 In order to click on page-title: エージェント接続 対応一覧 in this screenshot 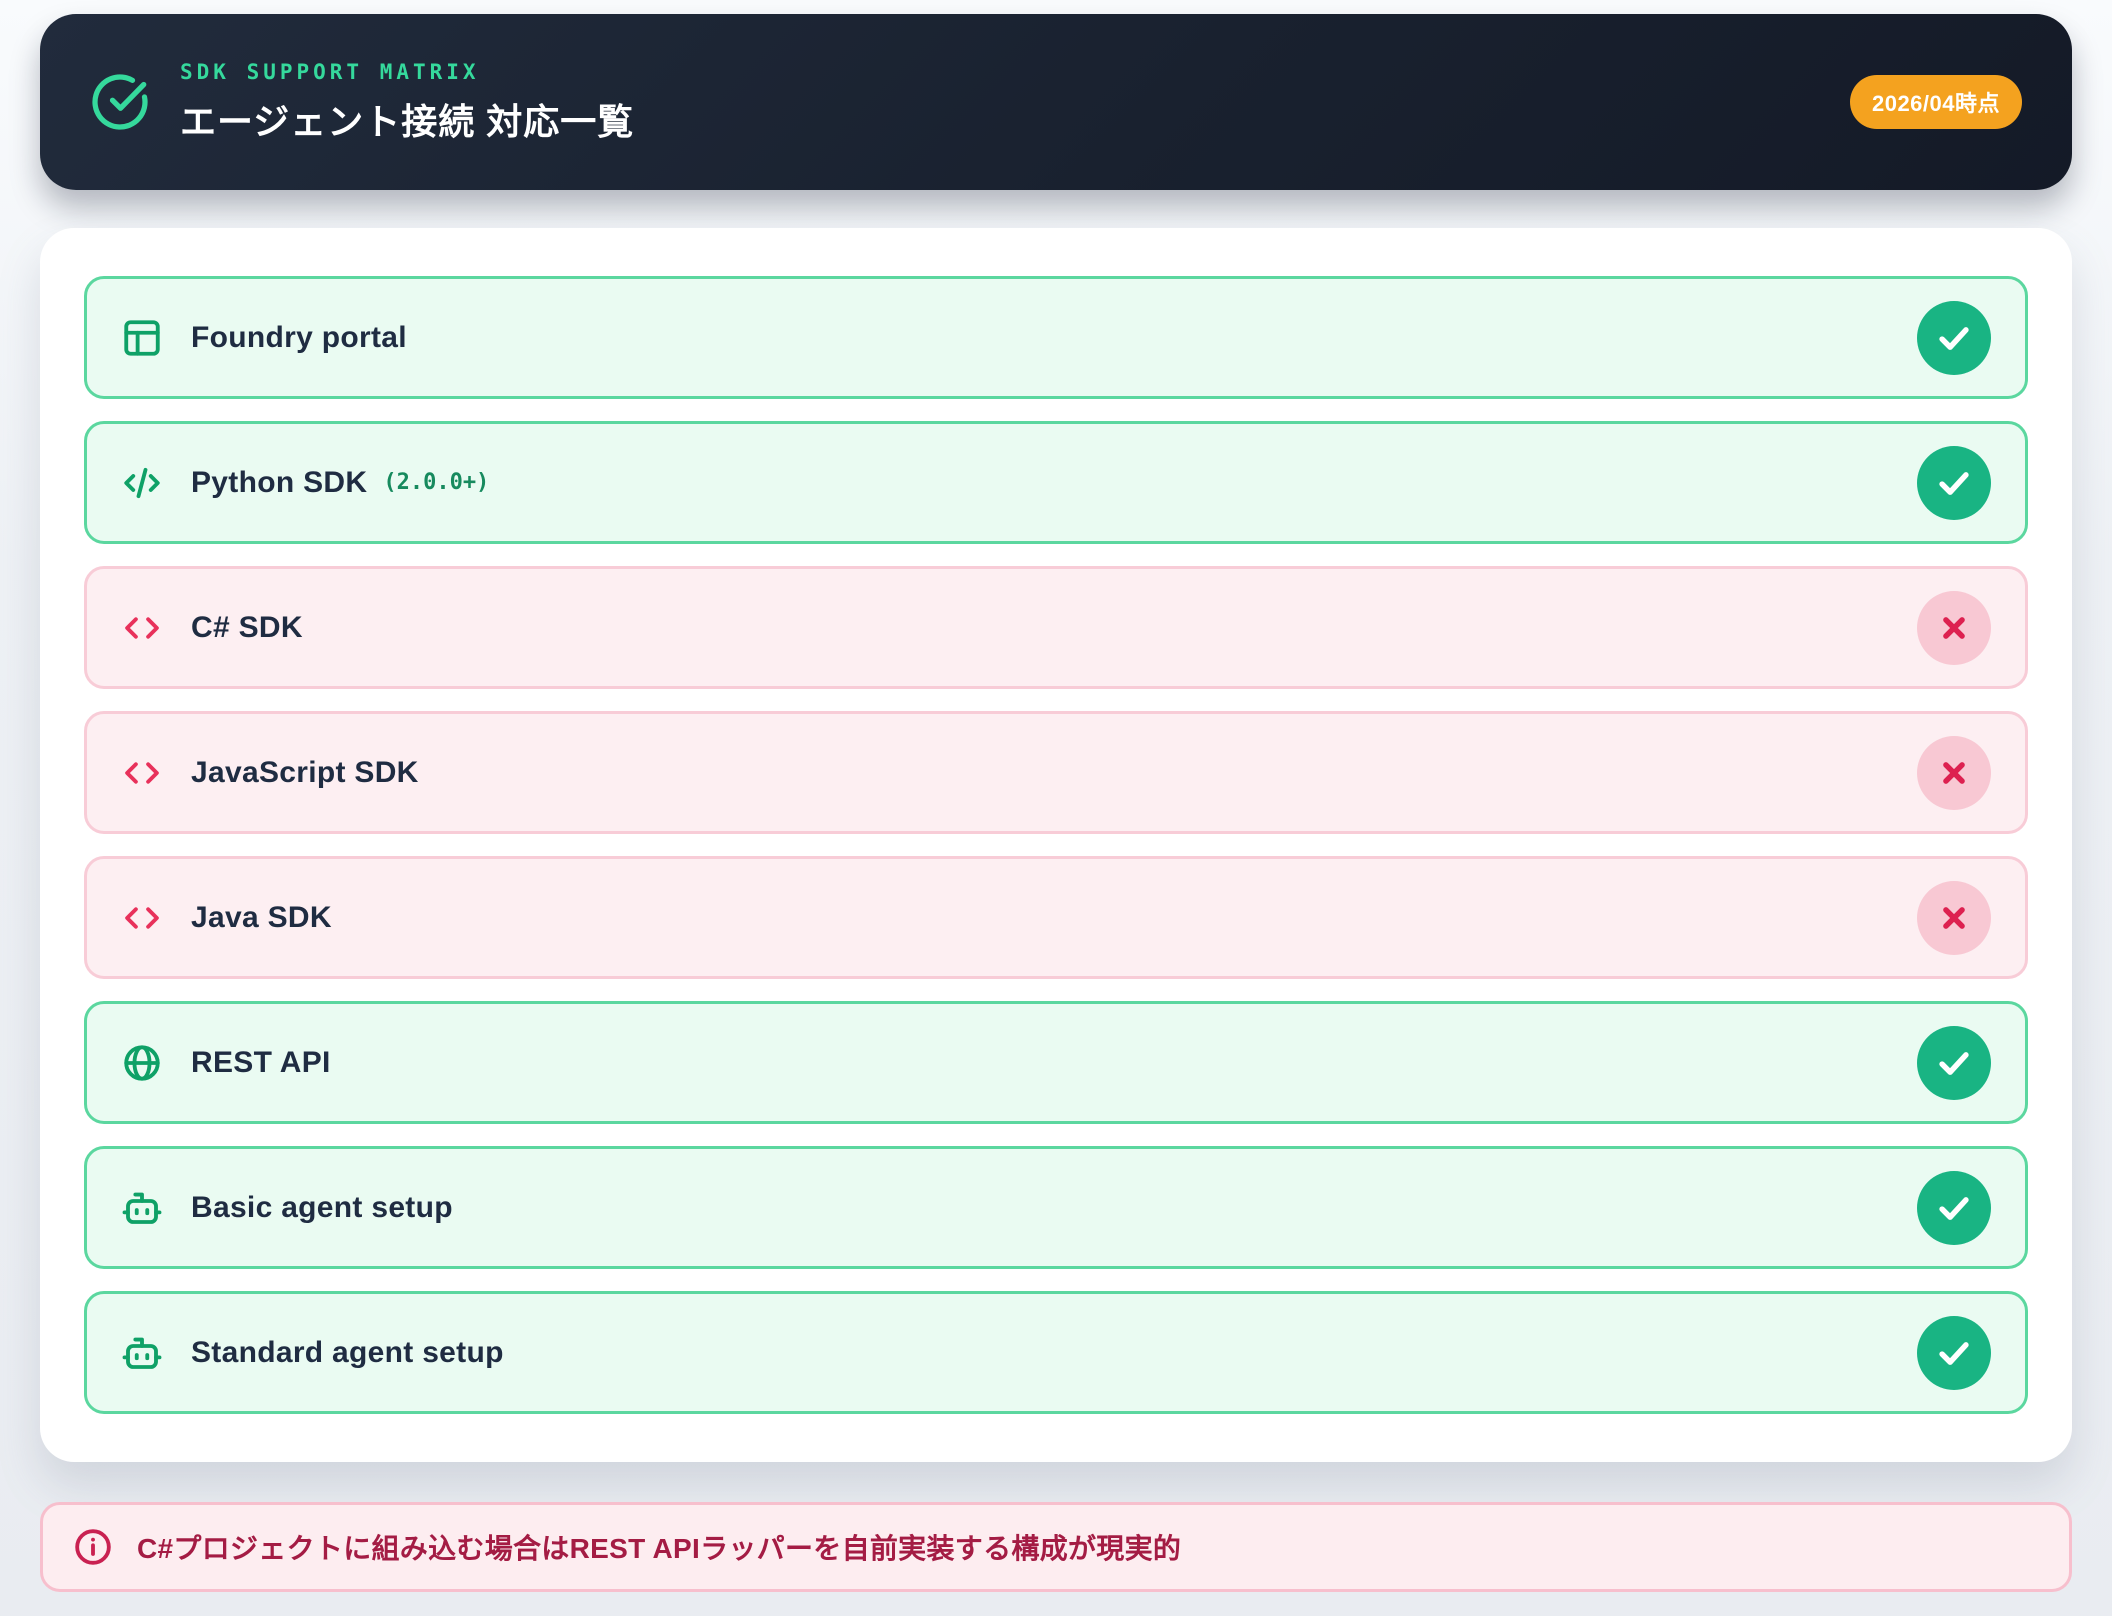, I will do `click(407, 121)`.